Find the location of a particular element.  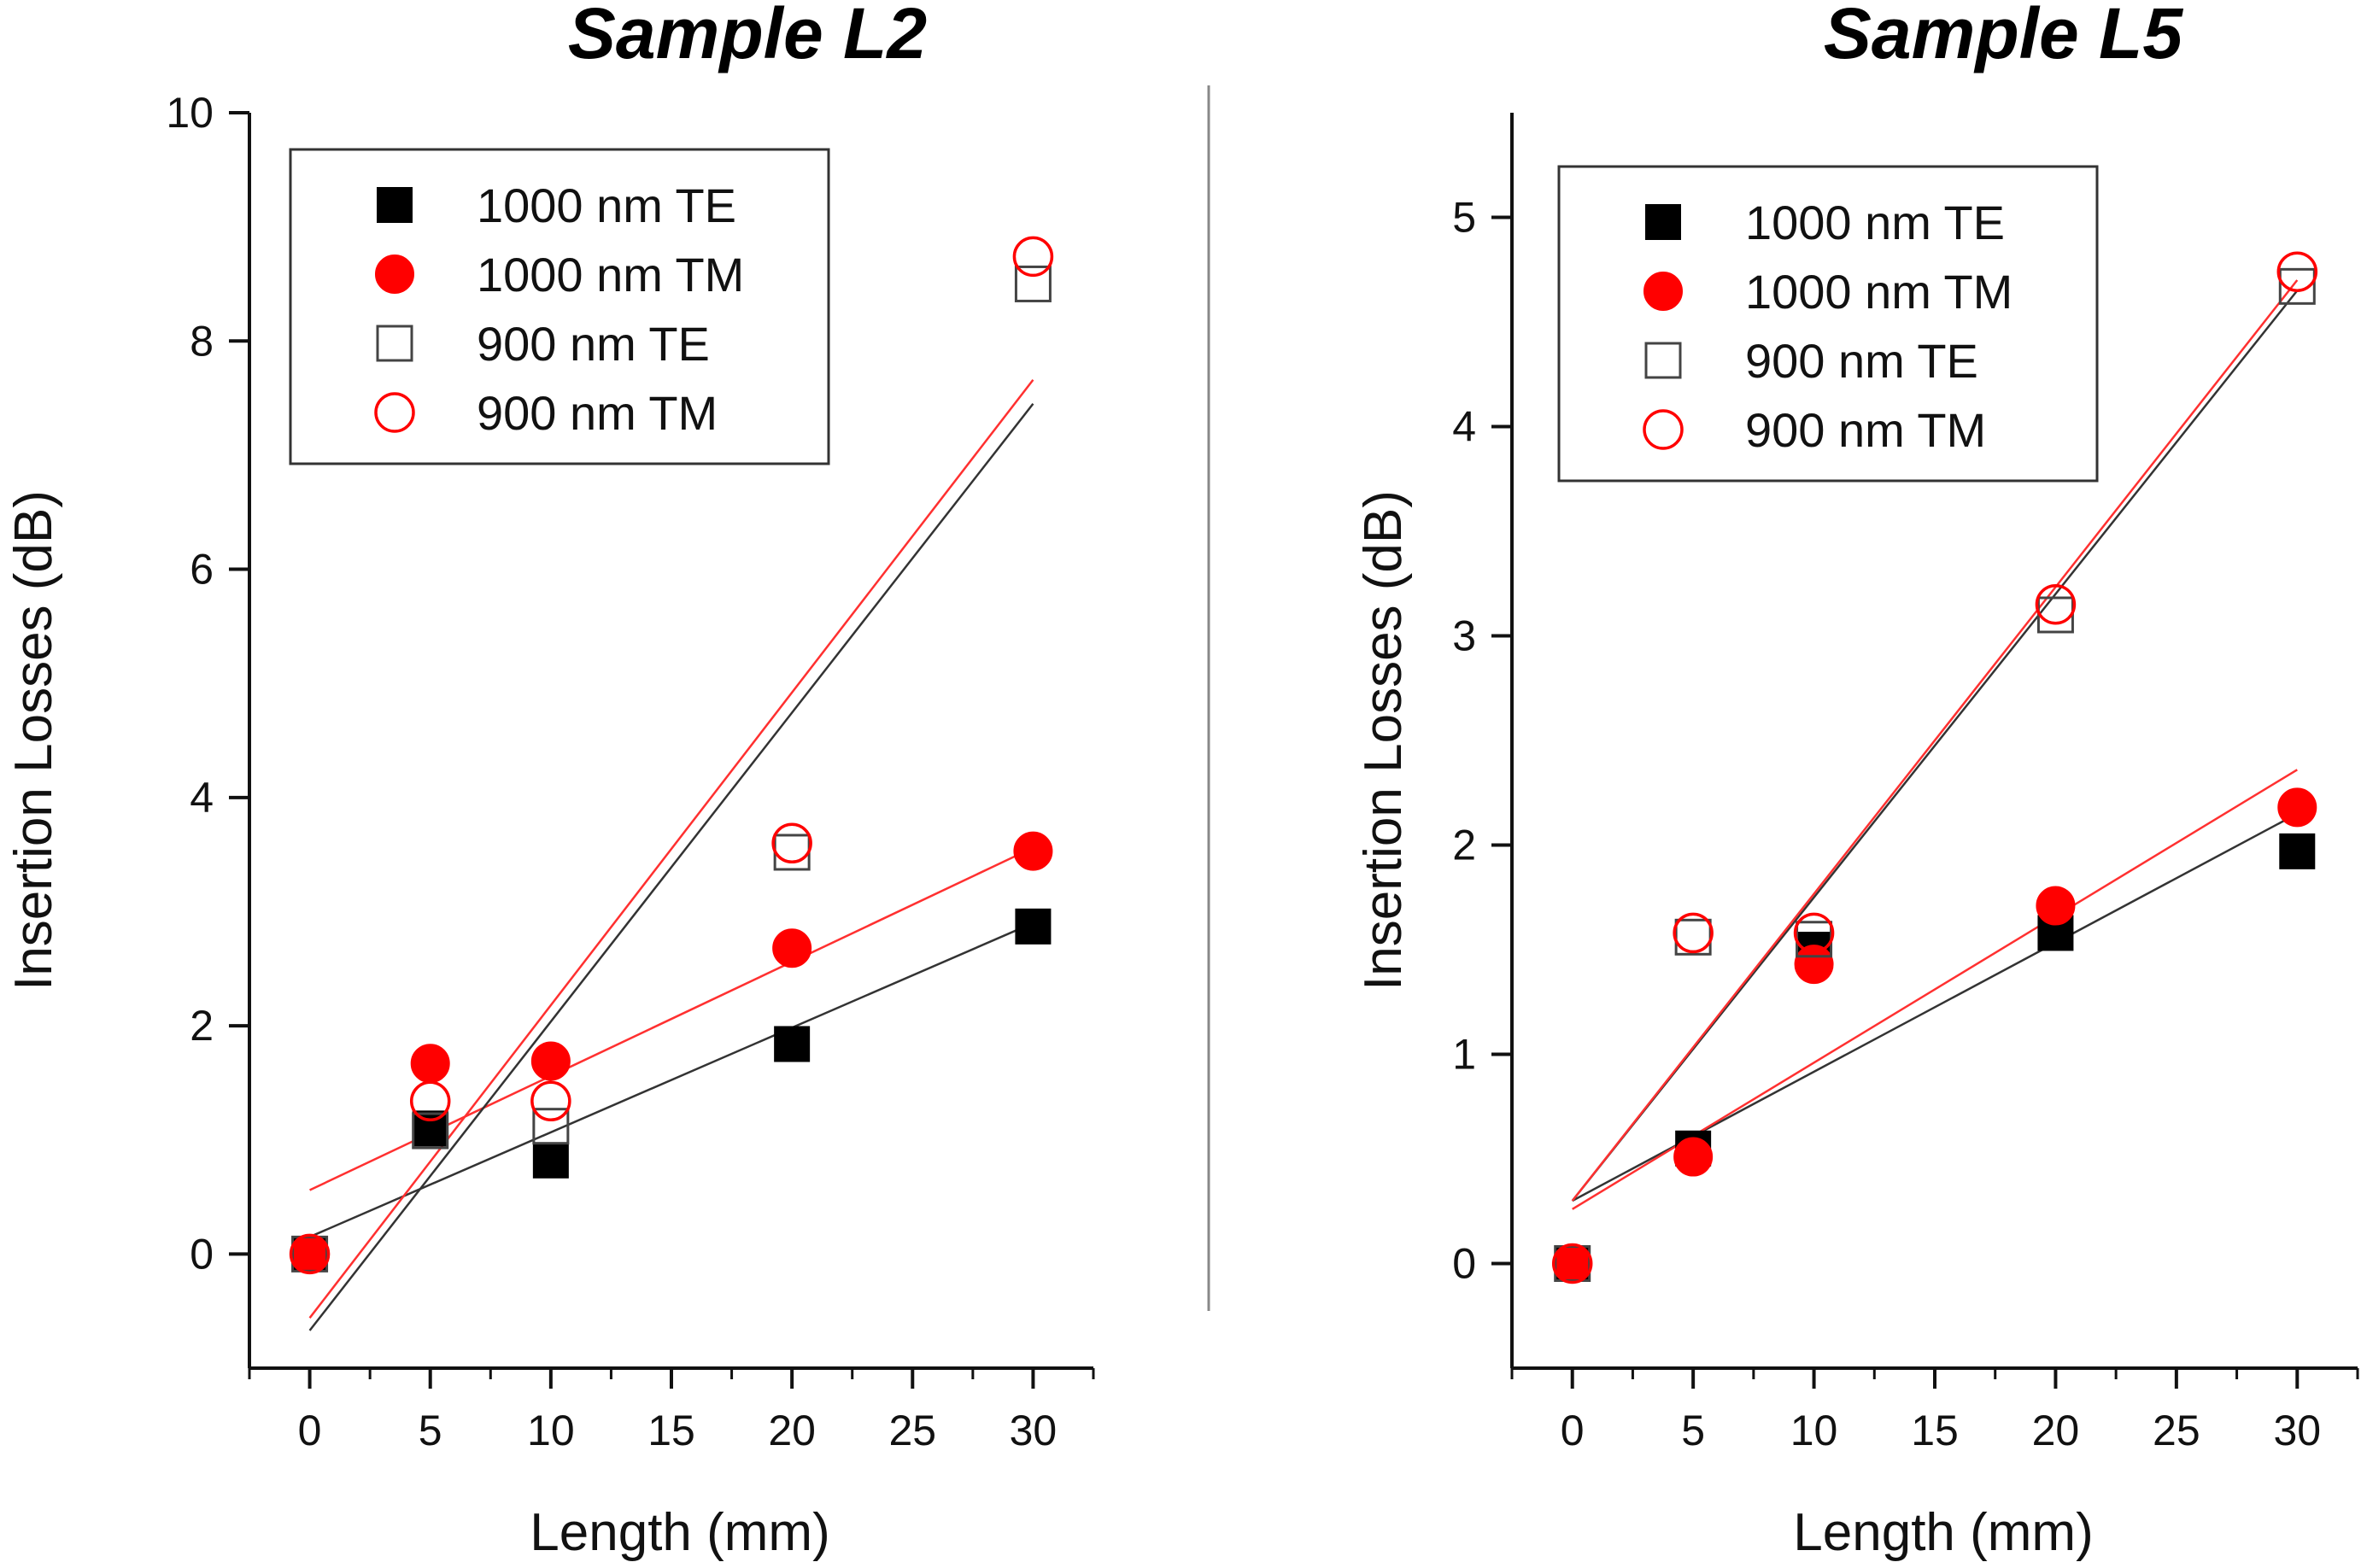

y-tick-label: 10 is located at coordinates (190, 113).